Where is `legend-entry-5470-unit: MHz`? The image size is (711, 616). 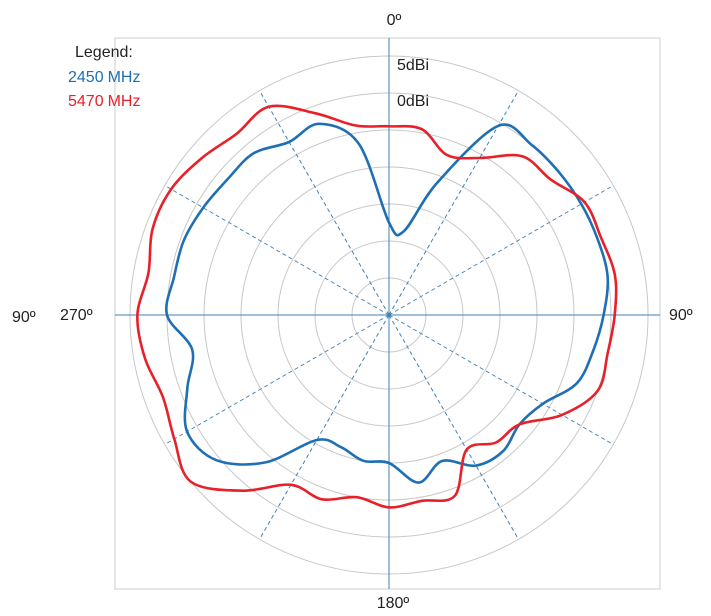
legend-entry-5470-unit: MHz is located at coordinates (124, 101).